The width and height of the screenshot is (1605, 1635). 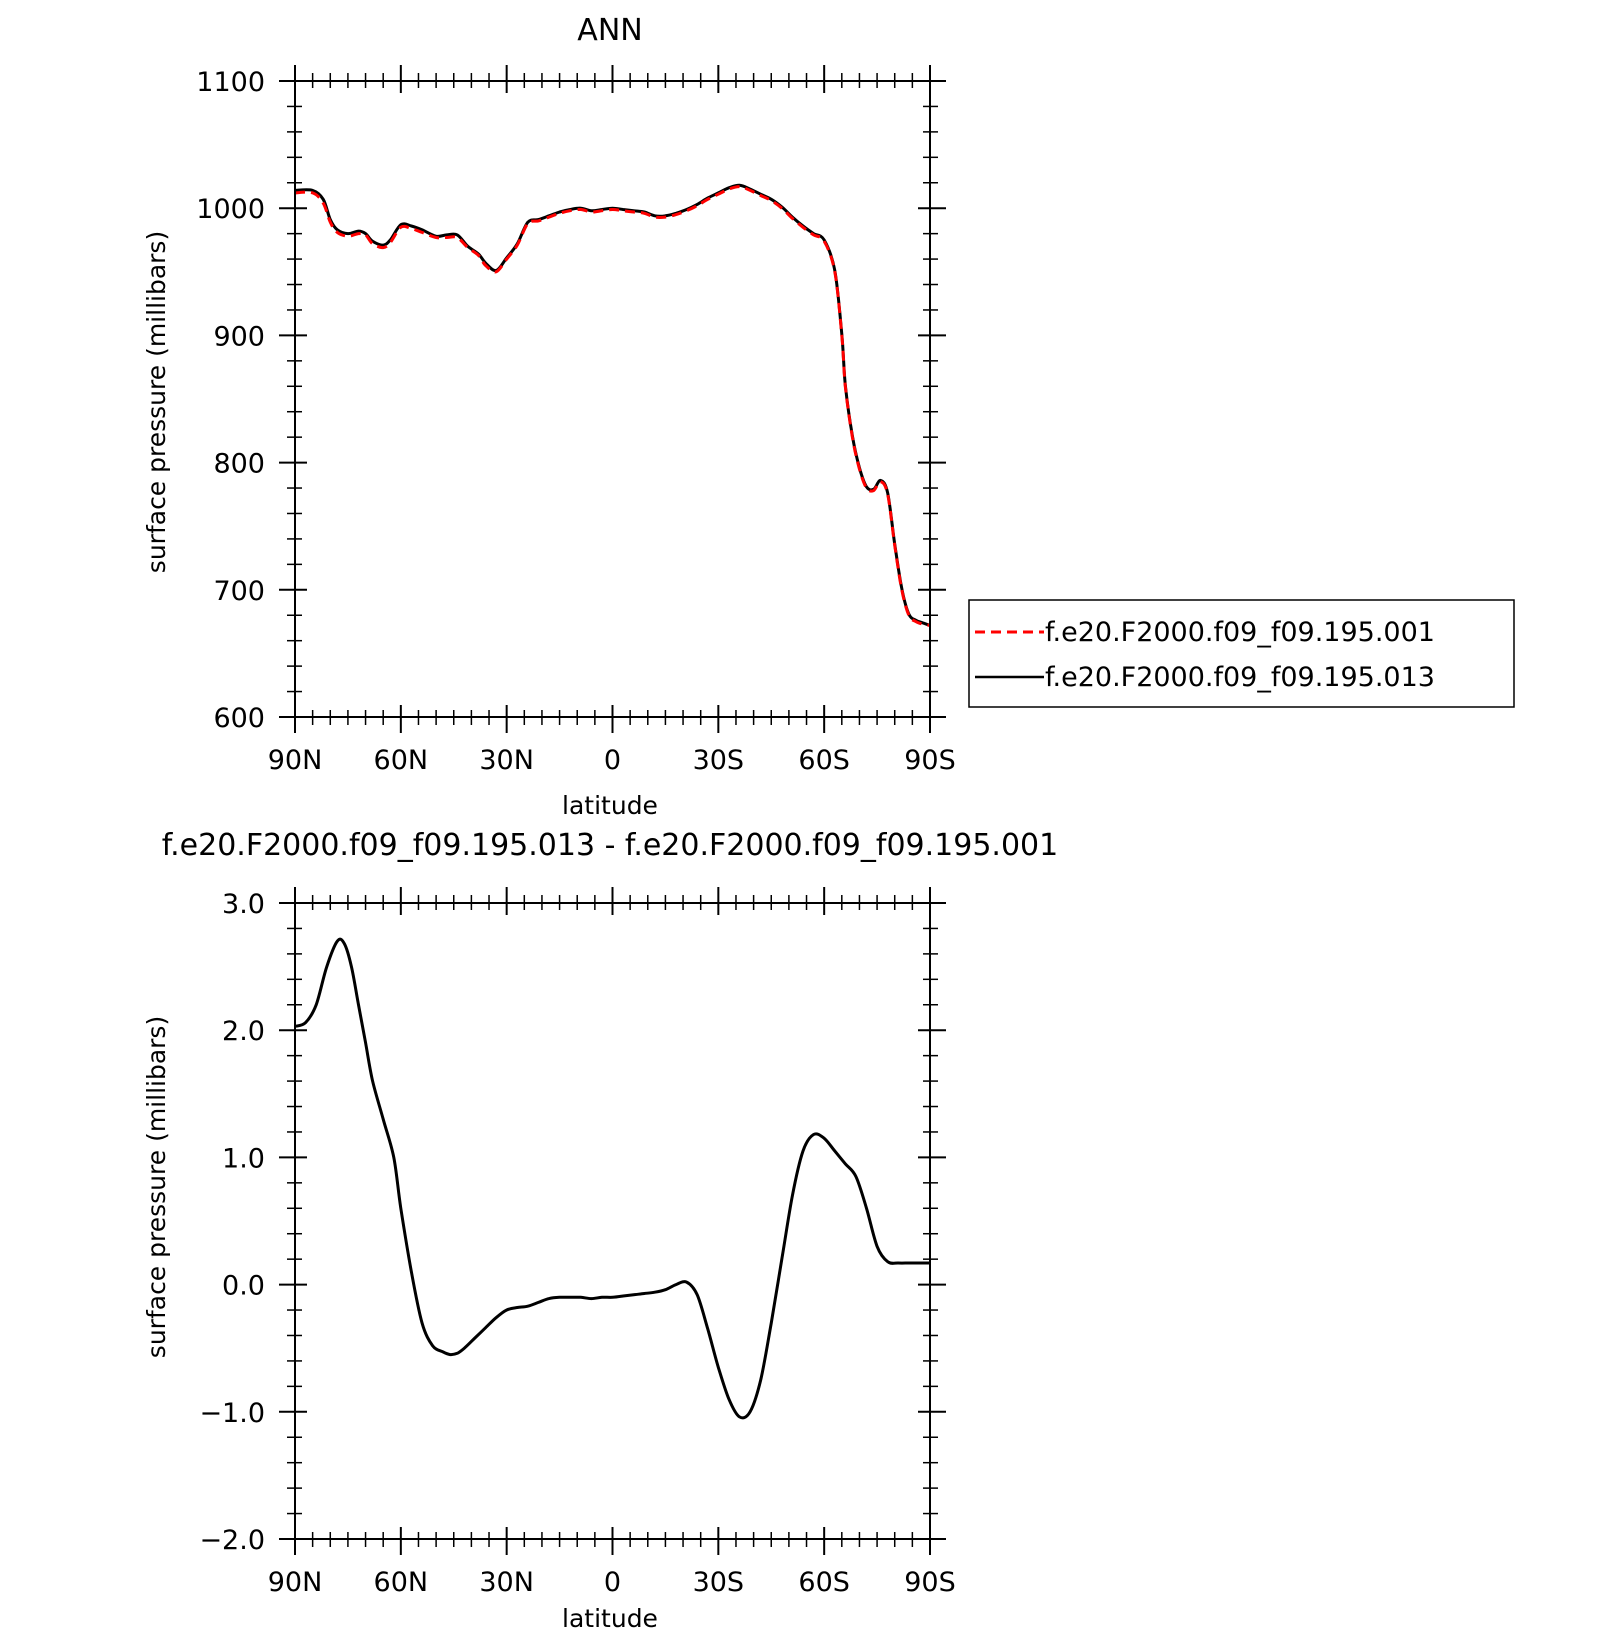 I want to click on top-ytick-label: 1000, so click(x=230, y=209).